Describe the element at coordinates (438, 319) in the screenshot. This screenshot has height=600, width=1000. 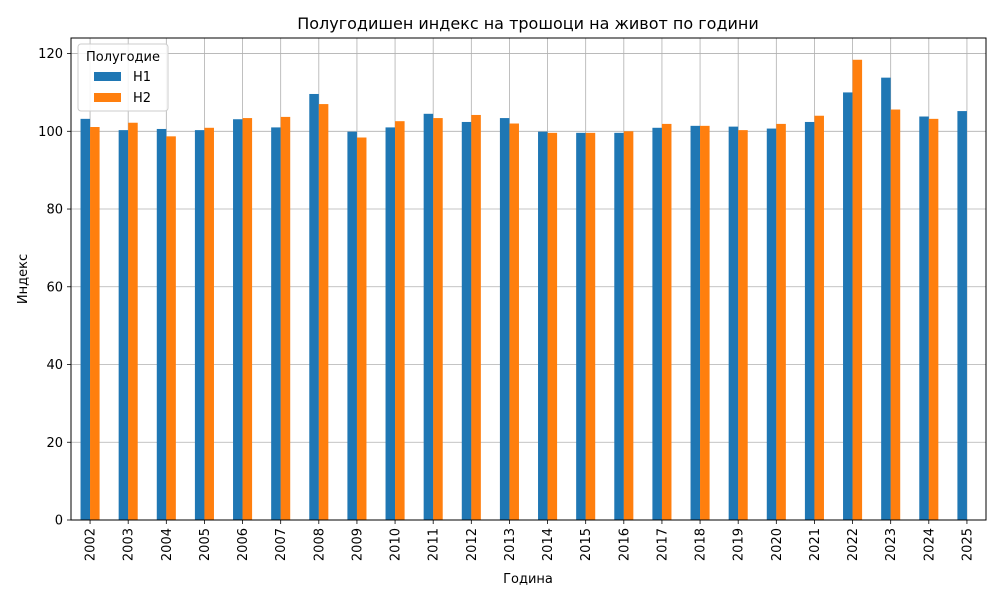
I see `bar-h2-2011` at that location.